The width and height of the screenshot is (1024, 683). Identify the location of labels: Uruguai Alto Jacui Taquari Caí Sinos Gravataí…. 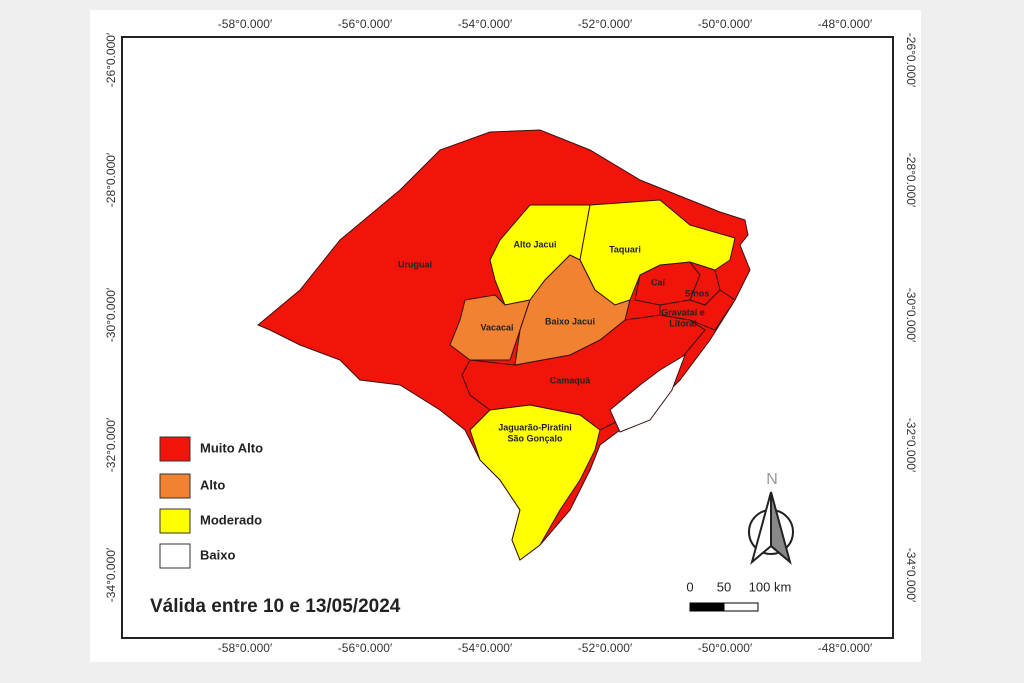
(553, 341).